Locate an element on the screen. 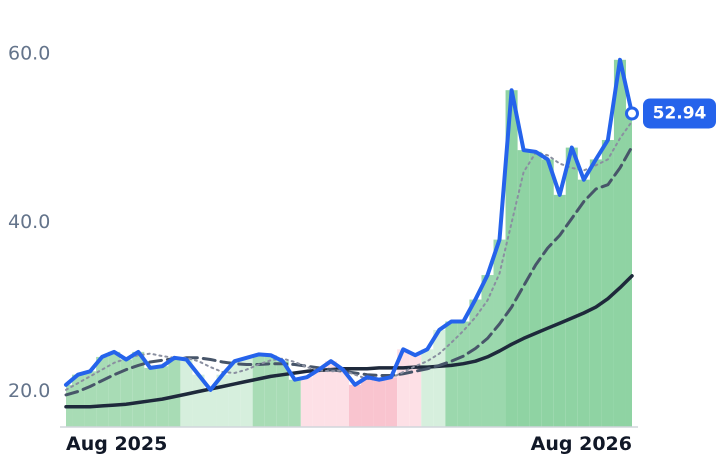  x-tick-label: Aug 2026 is located at coordinates (581, 444).